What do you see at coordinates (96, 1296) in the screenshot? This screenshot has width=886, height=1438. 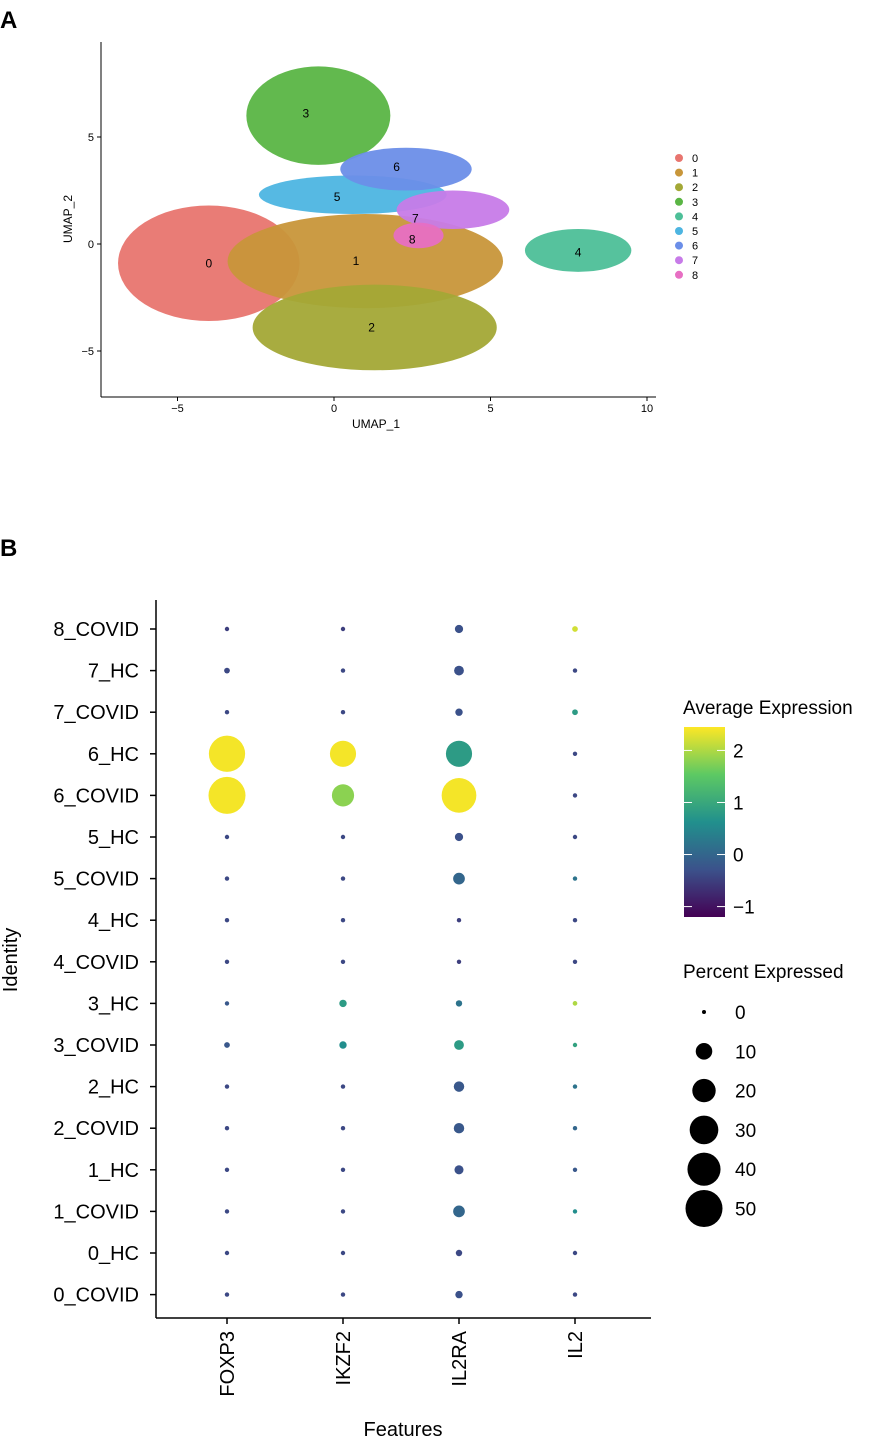 I see `identity-label-0_COVID: 0_COVID` at bounding box center [96, 1296].